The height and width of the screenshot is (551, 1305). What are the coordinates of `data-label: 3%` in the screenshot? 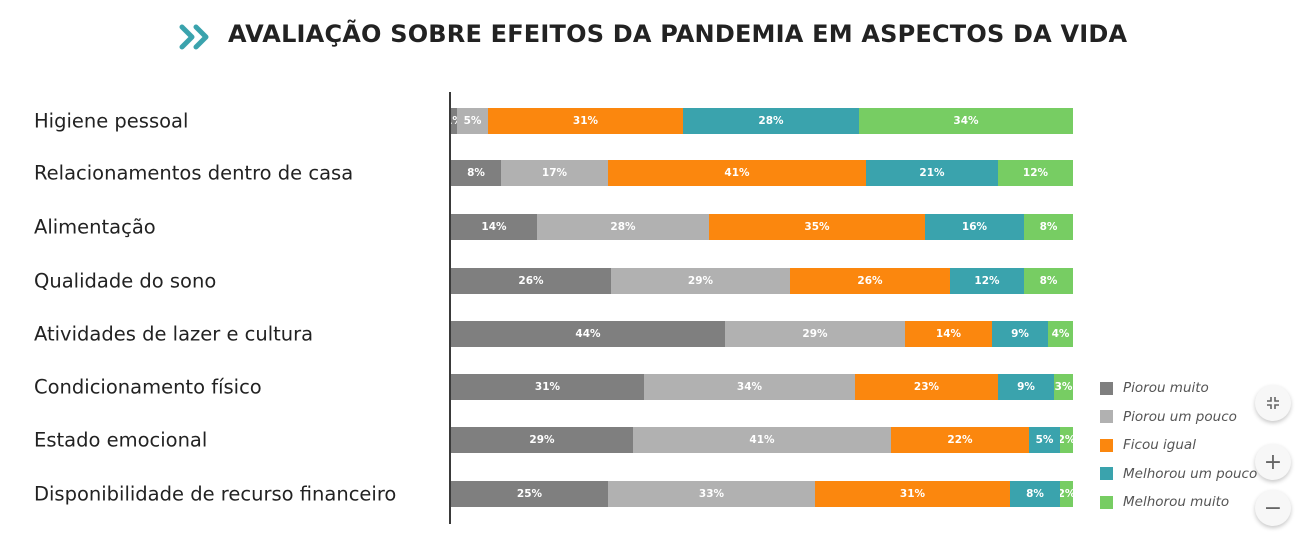 It's located at (1063, 387).